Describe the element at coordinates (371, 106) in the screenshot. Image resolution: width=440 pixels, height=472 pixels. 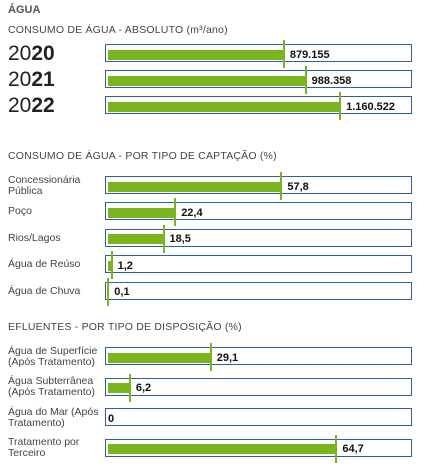
I see `value-label: 1.160.522` at that location.